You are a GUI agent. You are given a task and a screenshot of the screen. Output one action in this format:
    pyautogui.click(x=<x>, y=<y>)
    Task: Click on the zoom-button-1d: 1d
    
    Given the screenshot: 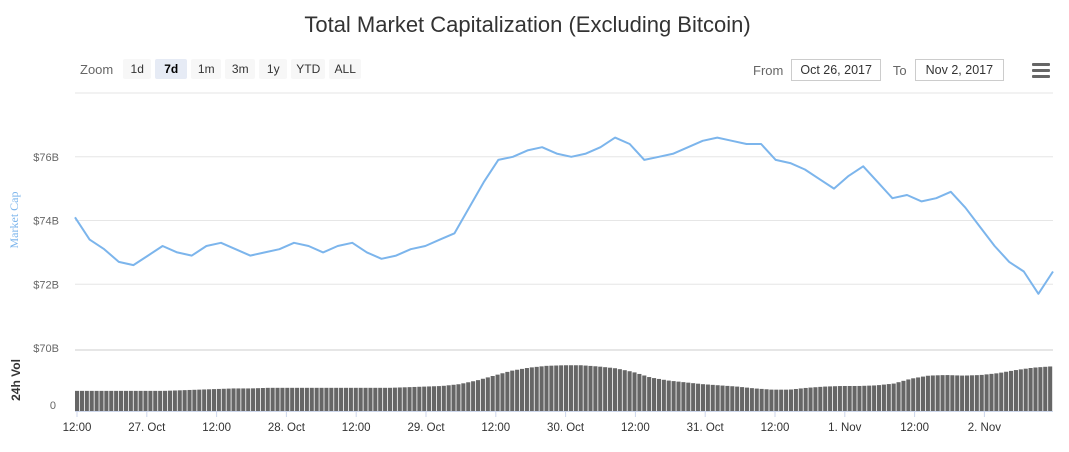 What is the action you would take?
    pyautogui.click(x=137, y=69)
    